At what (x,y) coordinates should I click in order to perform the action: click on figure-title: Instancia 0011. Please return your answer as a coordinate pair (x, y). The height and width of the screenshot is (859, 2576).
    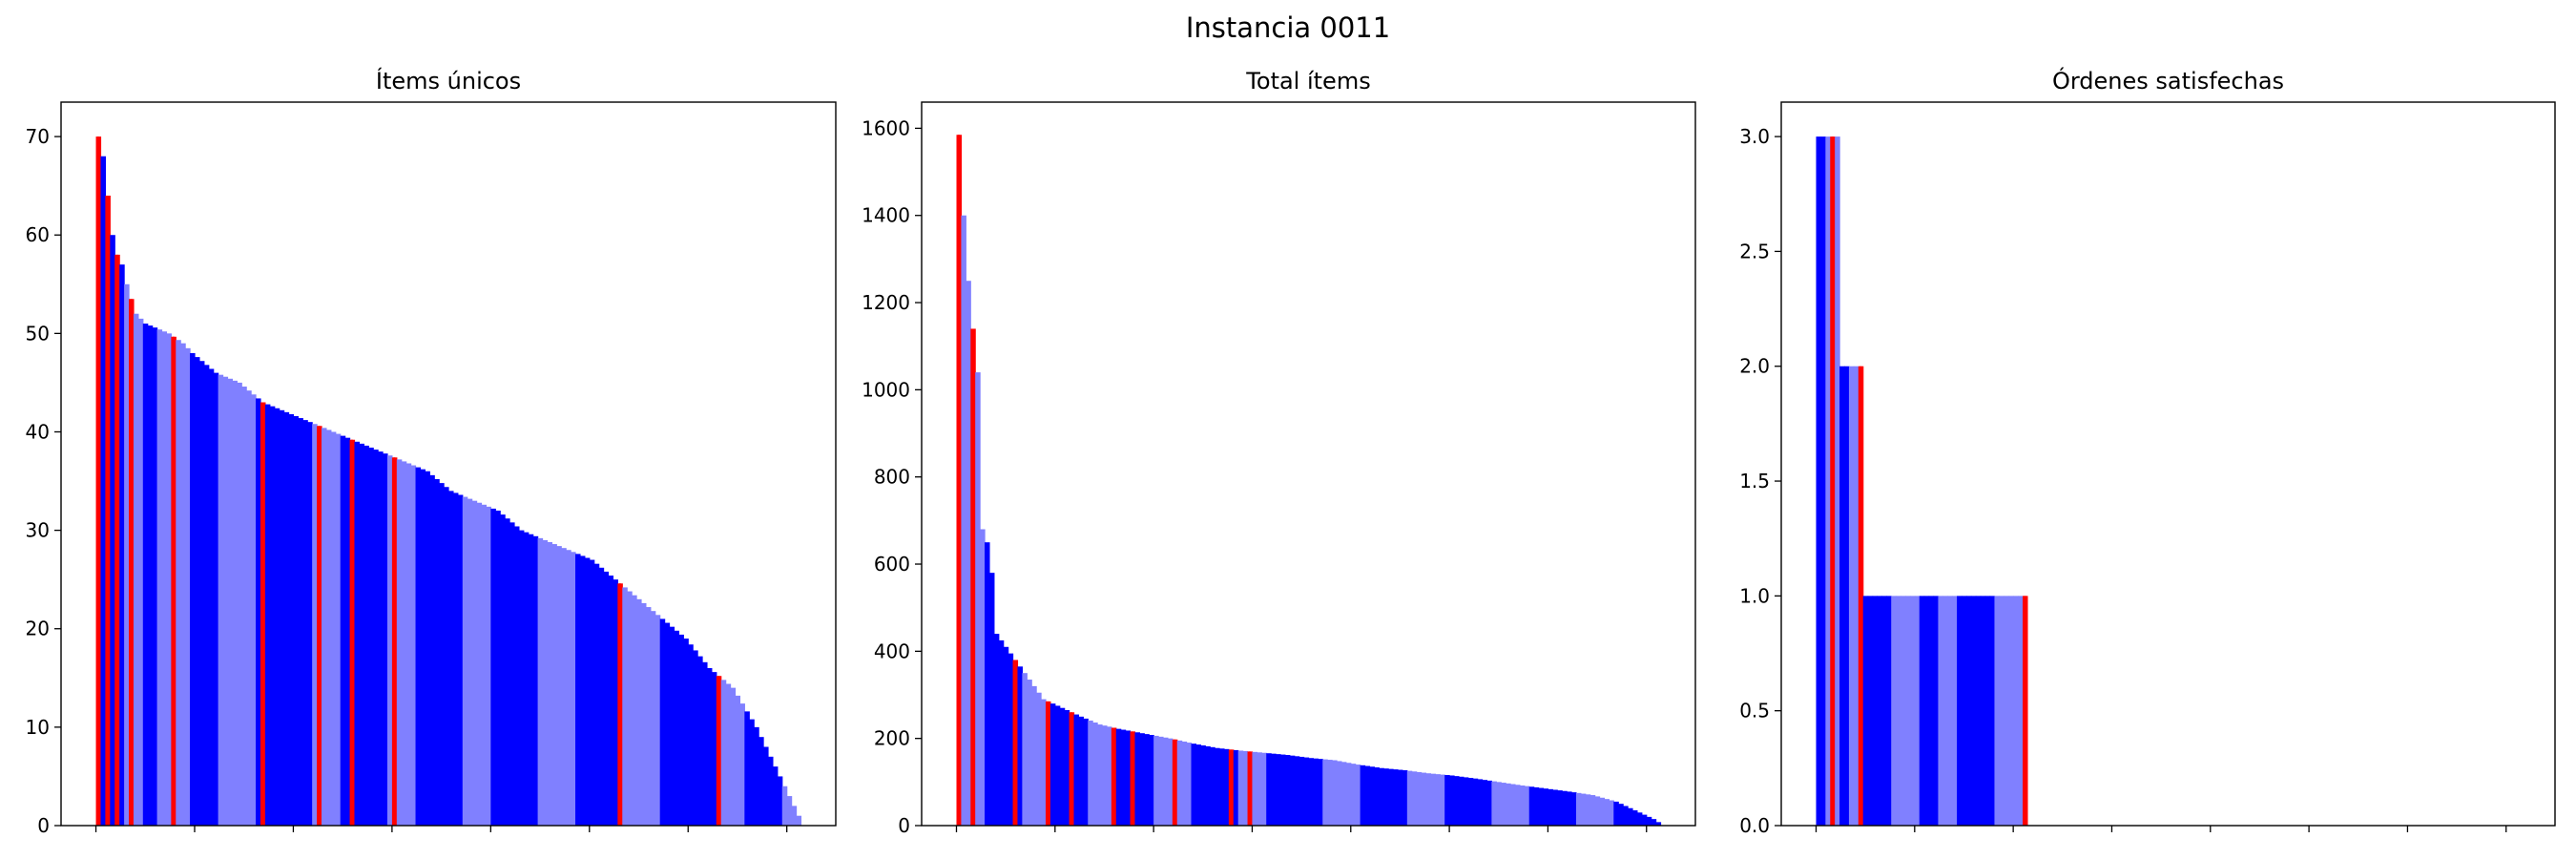
    Looking at the image, I should click on (1288, 27).